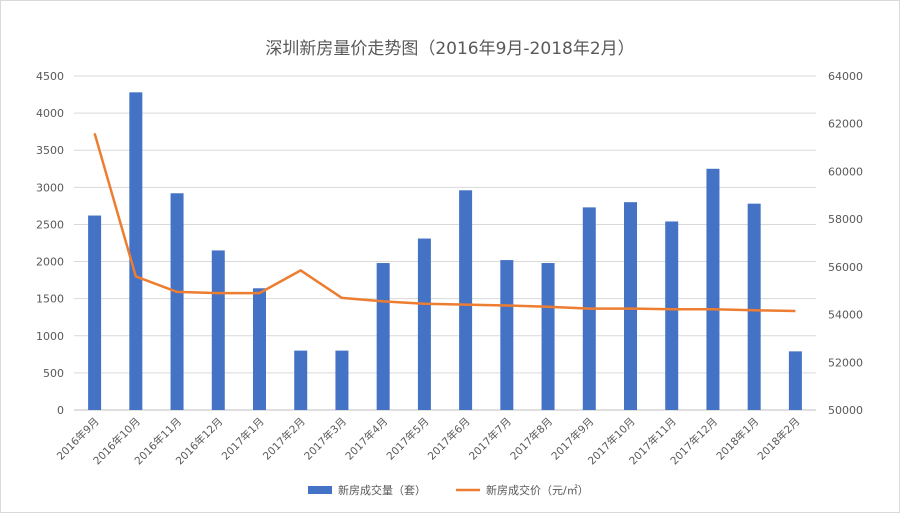 The width and height of the screenshot is (900, 513). Describe the element at coordinates (325, 439) in the screenshot. I see `x-axis-tick-label: 2017年3月` at that location.